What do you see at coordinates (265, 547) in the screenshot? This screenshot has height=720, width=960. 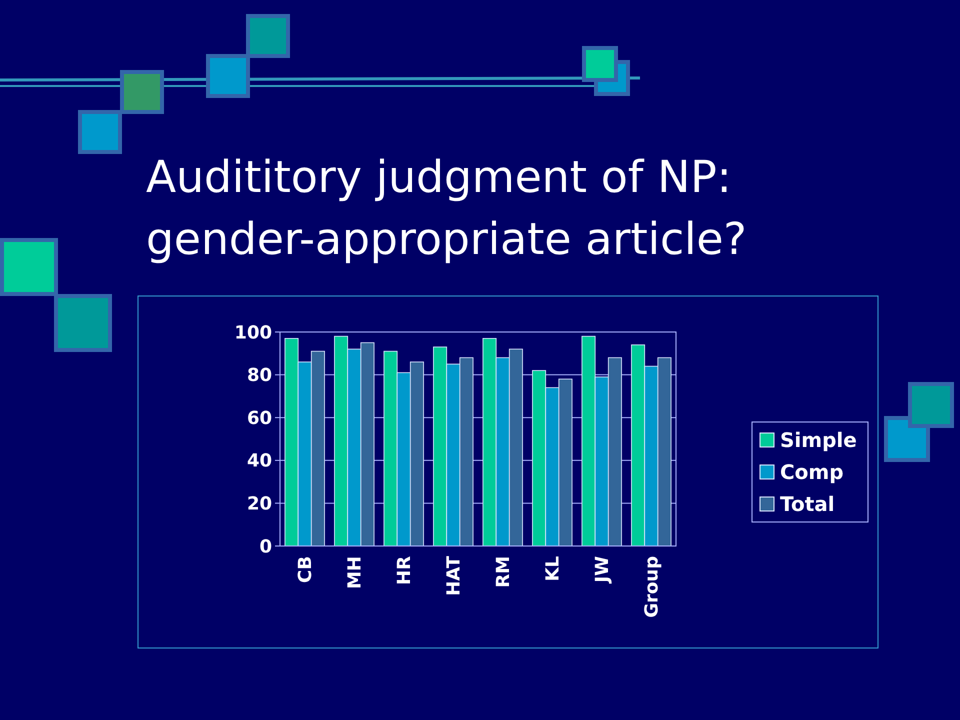 I see `y-tick-label: 0` at bounding box center [265, 547].